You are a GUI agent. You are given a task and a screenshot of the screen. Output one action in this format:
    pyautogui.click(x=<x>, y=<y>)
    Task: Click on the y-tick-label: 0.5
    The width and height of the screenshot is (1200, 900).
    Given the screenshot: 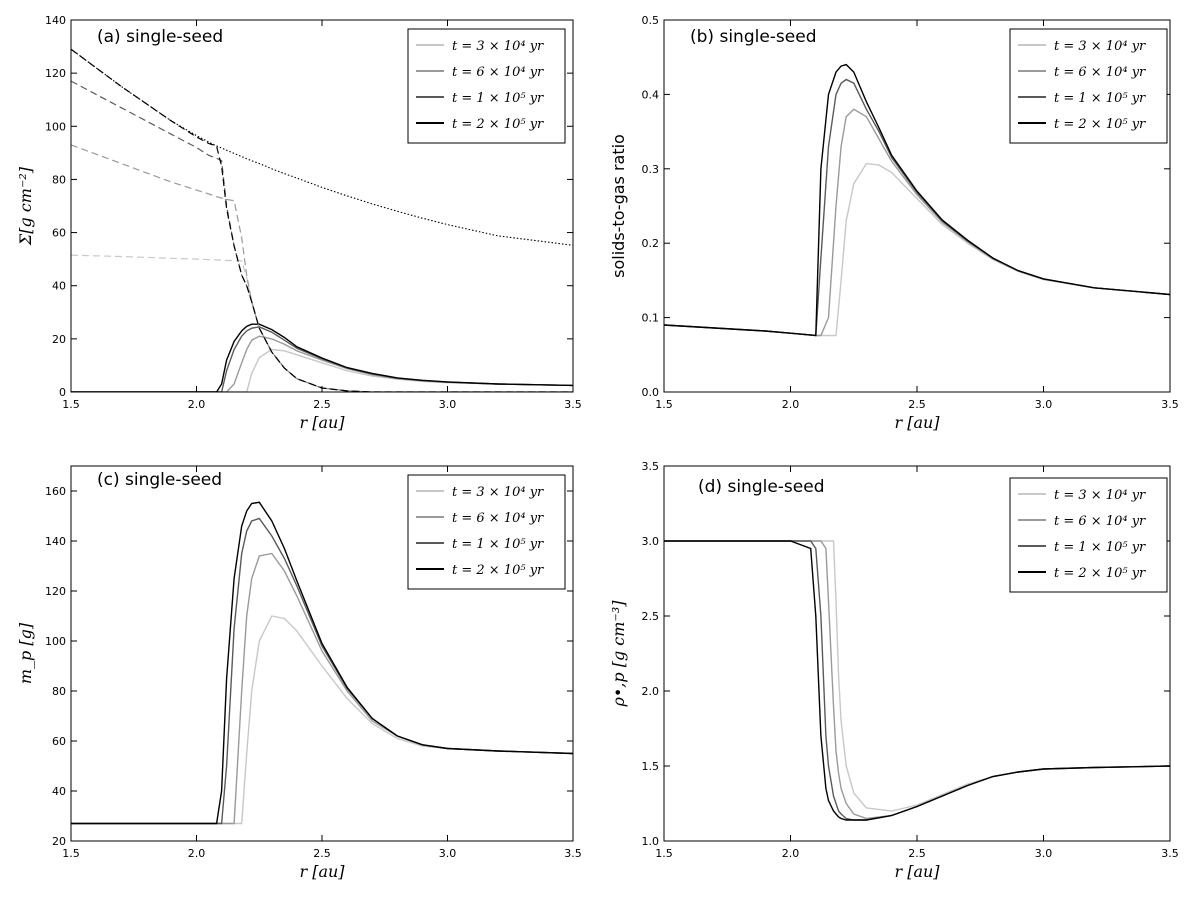 What is the action you would take?
    pyautogui.click(x=651, y=20)
    